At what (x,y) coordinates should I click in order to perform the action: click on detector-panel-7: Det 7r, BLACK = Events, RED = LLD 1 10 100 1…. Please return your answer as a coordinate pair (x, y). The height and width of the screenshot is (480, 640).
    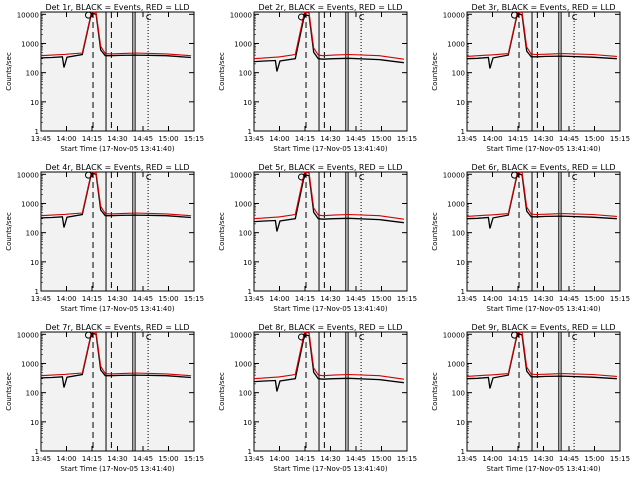
    Looking at the image, I should click on (104, 398).